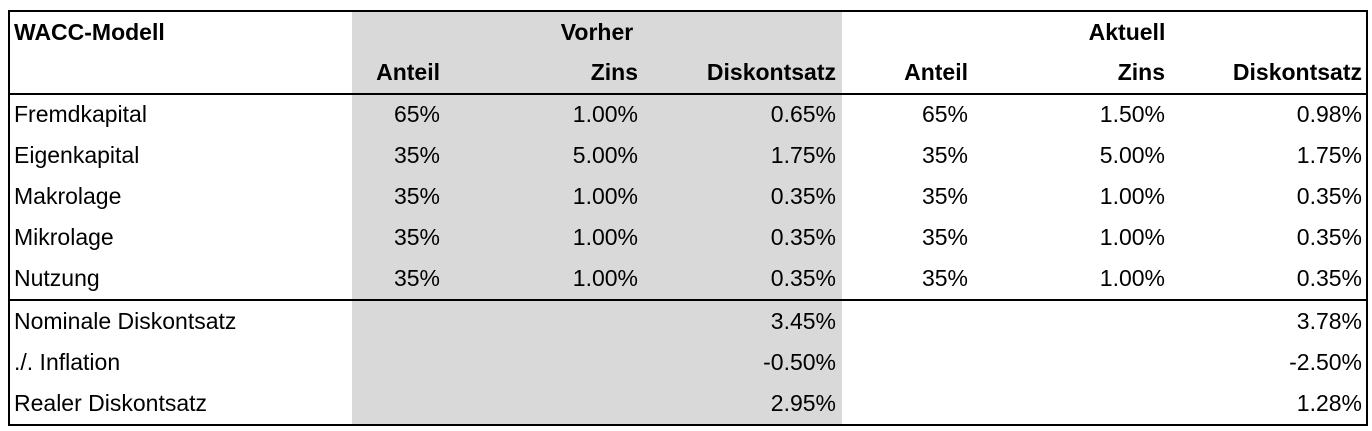 The width and height of the screenshot is (1372, 431). Describe the element at coordinates (111, 403) in the screenshot. I see `summary-label: Realer Diskontsatz` at that location.